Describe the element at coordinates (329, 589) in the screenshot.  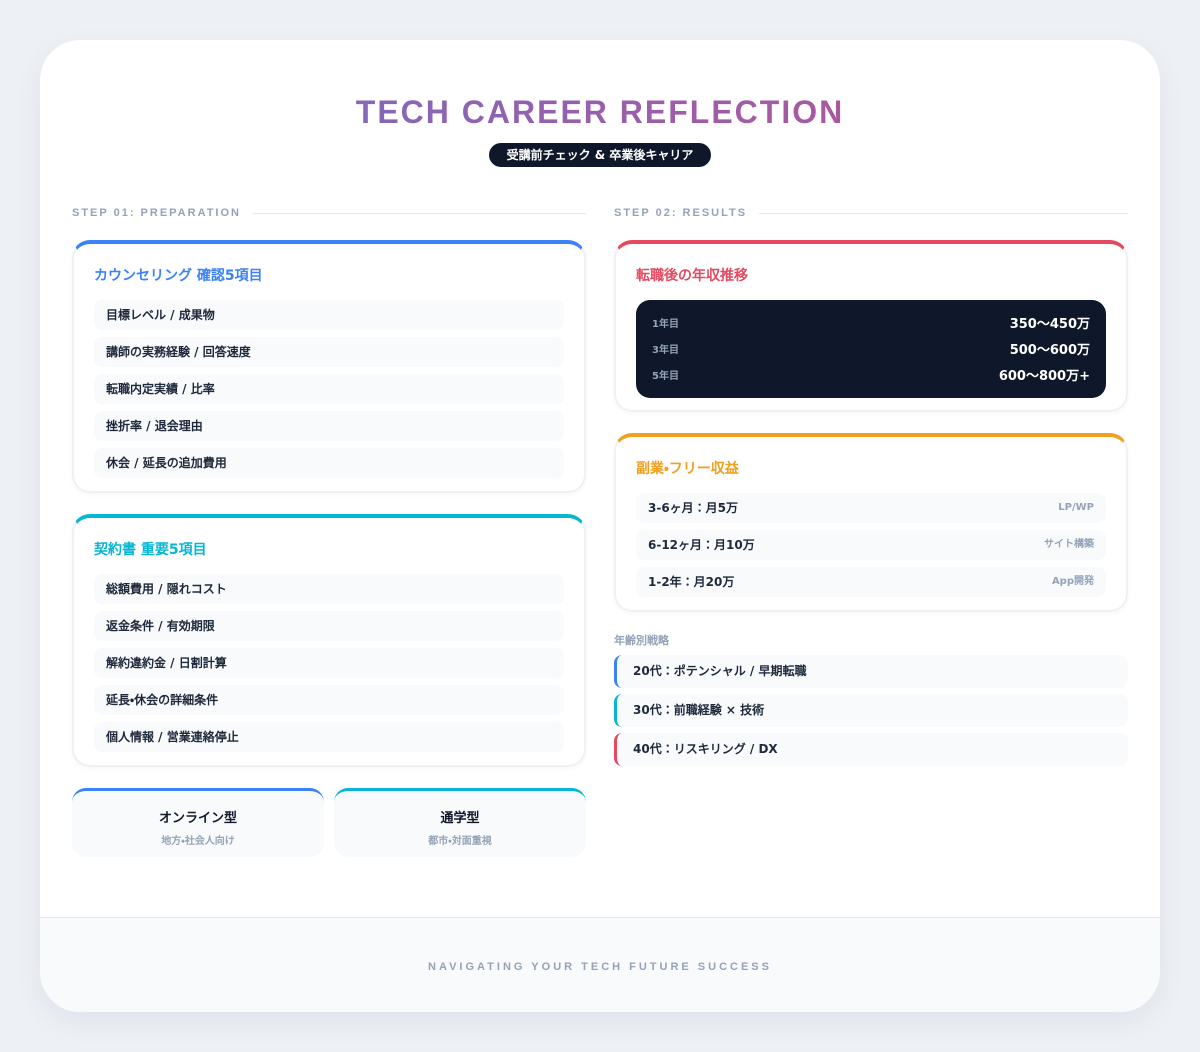
I see `check-item: 総額費用 / 隠れコスト` at that location.